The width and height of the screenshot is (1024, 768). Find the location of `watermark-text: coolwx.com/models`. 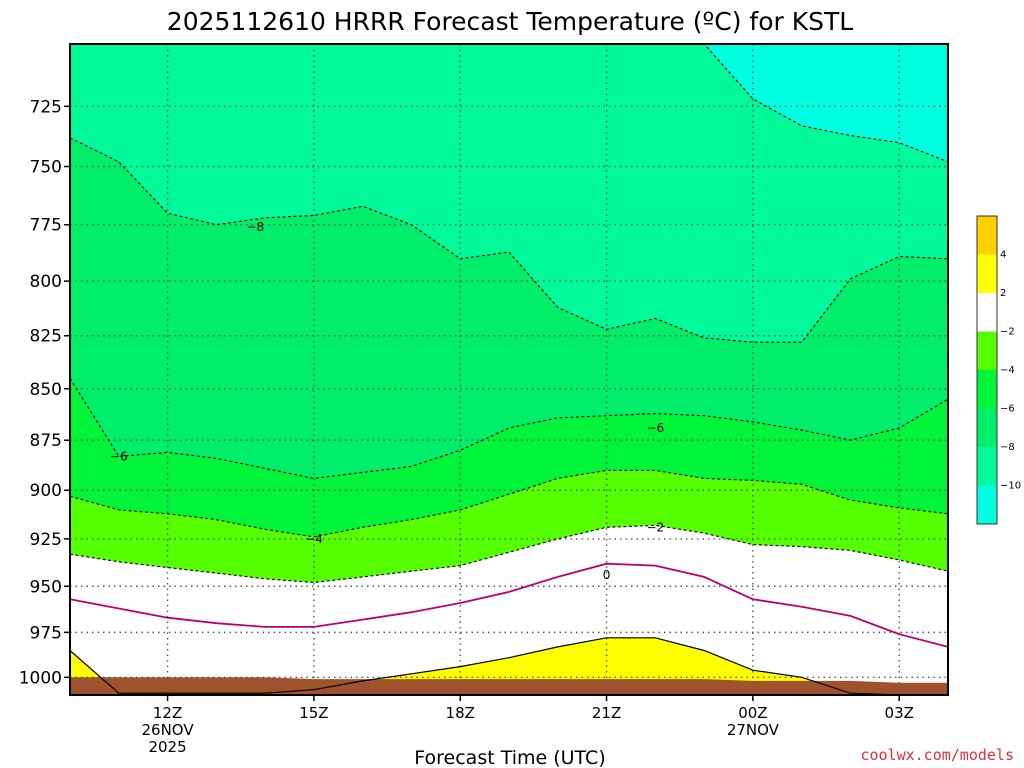

watermark-text: coolwx.com/models is located at coordinates (937, 755).